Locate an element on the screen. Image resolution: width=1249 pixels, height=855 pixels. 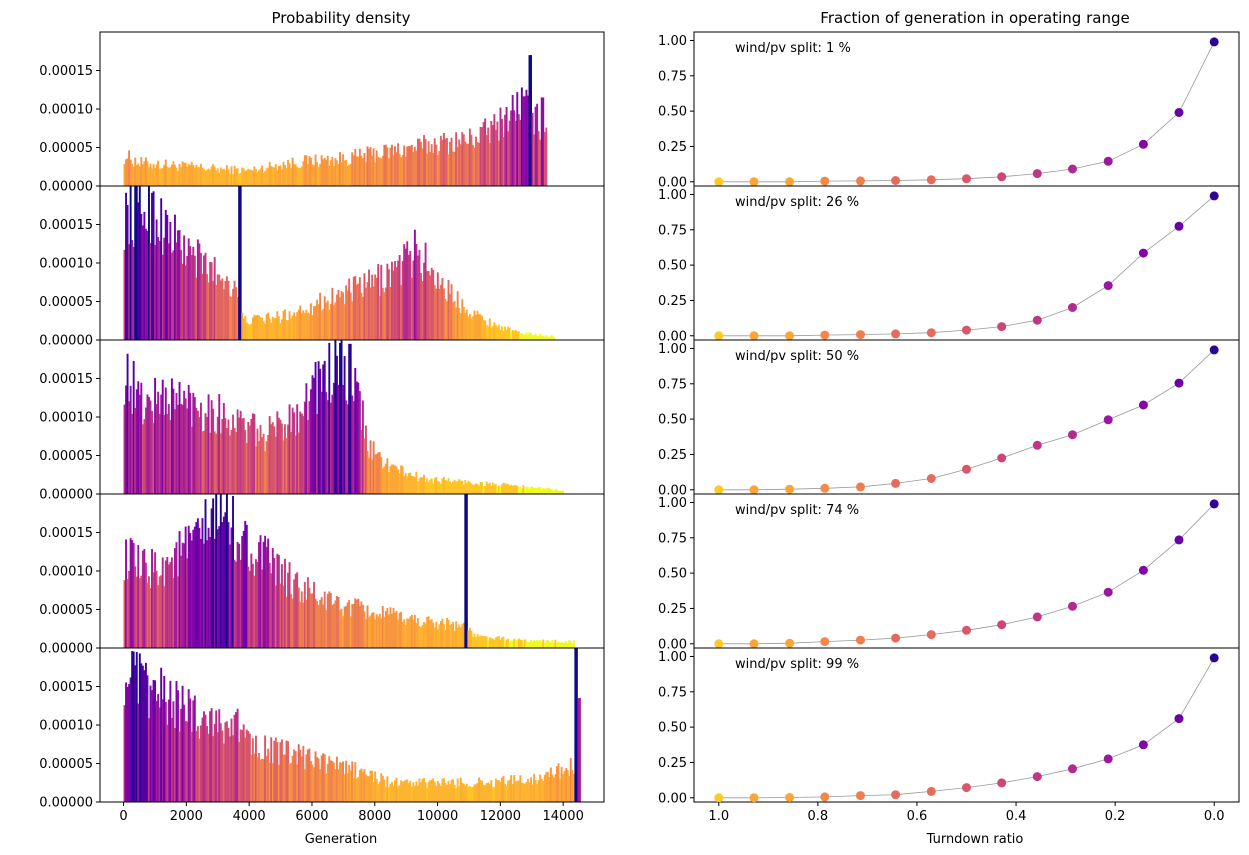
y-tick-label: 0.00 is located at coordinates (672, 490).